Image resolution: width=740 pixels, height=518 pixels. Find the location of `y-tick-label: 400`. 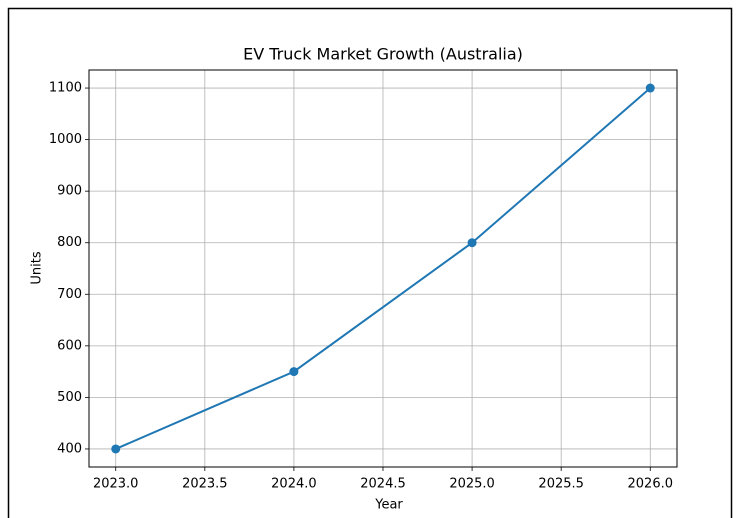

y-tick-label: 400 is located at coordinates (69, 448).